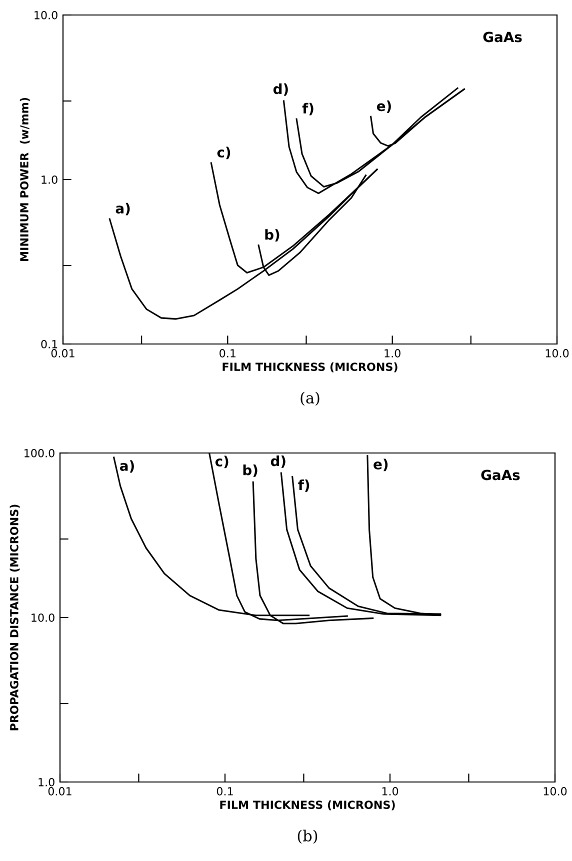 The width and height of the screenshot is (572, 861). What do you see at coordinates (308, 837) in the screenshot?
I see `text: (b)` at bounding box center [308, 837].